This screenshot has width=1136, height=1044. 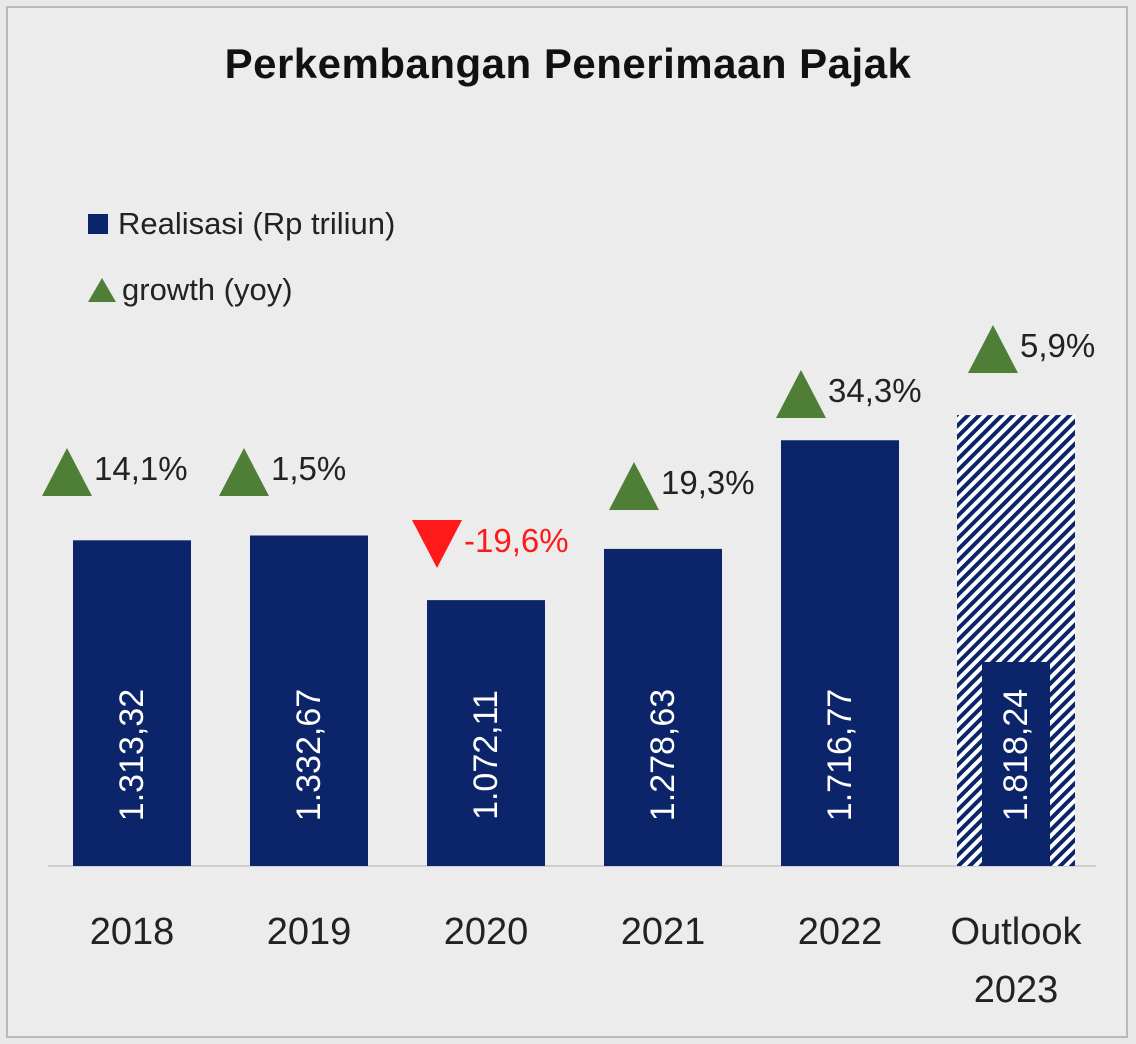 I want to click on legend-triangle-icon, so click(x=102, y=290).